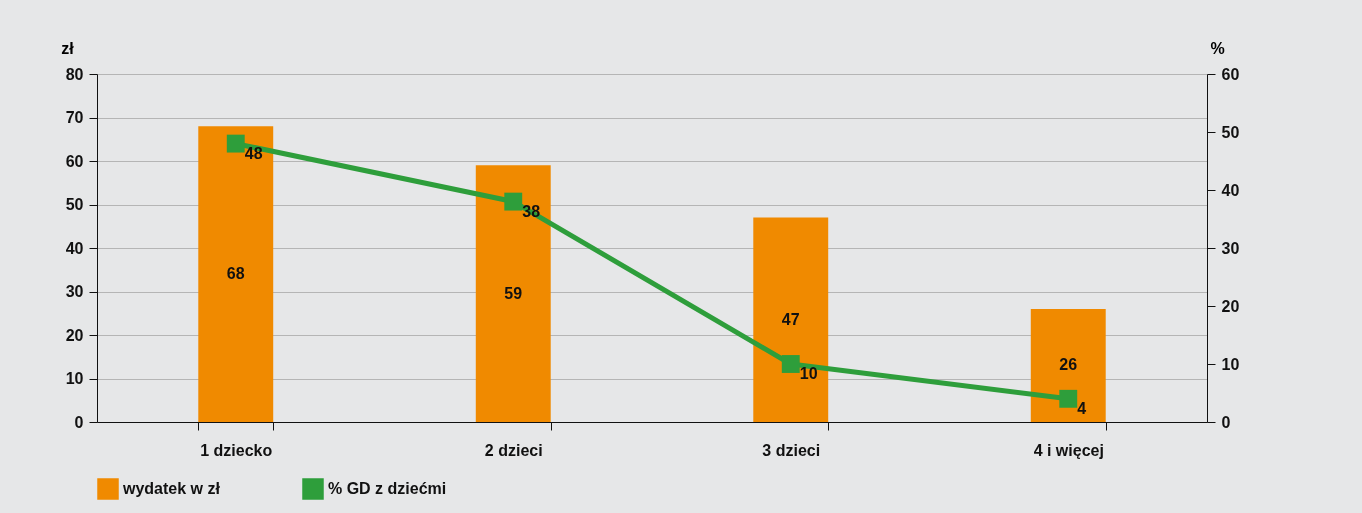 The image size is (1362, 513). I want to click on y-axis-title: zł, so click(68, 48).